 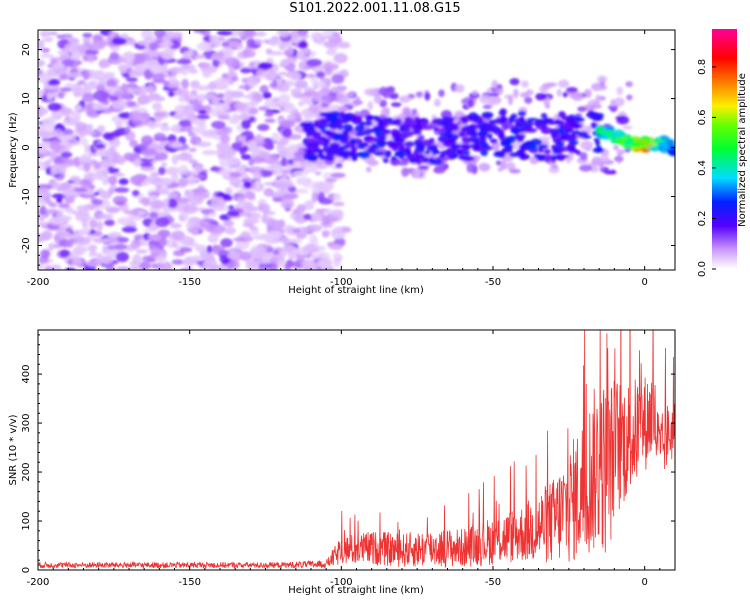 I want to click on x-tick-label: -200, so click(x=38, y=282).